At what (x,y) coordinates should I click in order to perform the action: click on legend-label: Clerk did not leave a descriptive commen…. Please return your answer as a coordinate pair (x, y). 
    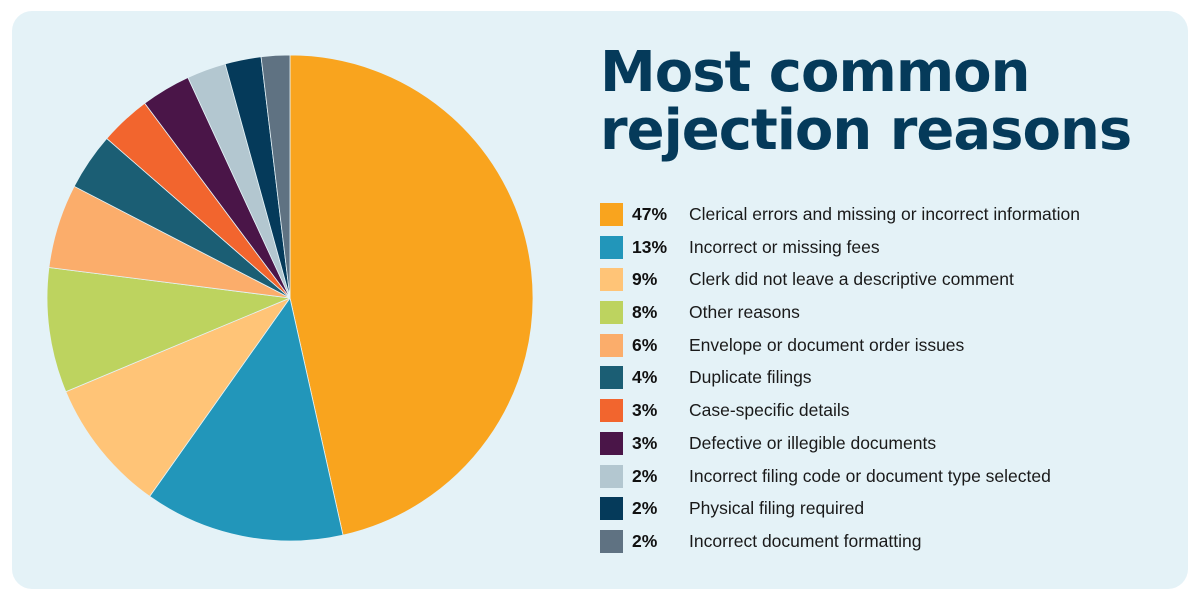
    Looking at the image, I should click on (851, 279).